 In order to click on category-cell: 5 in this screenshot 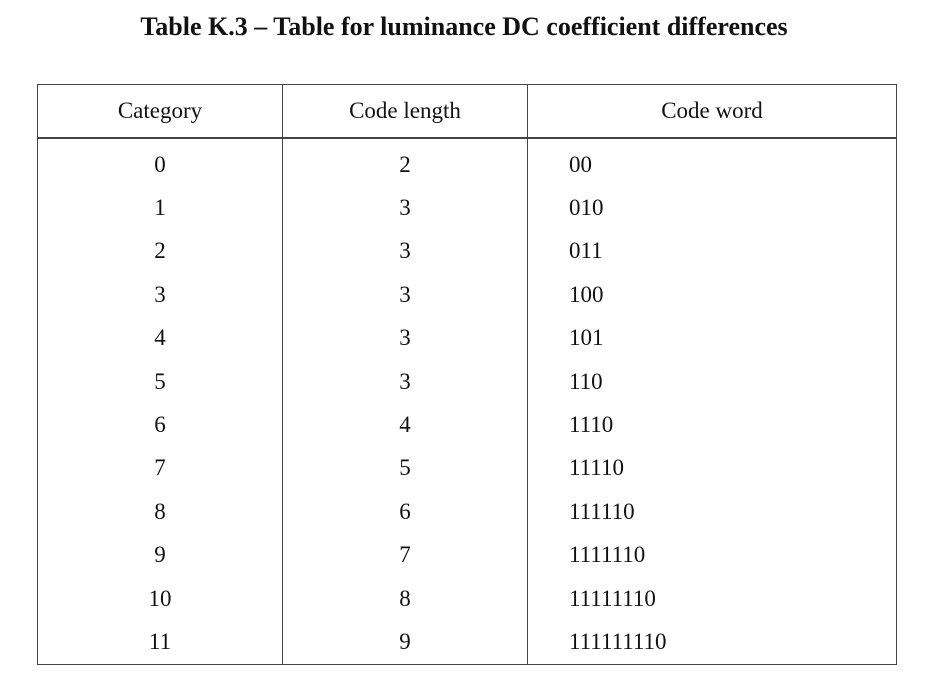, I will do `click(160, 381)`.